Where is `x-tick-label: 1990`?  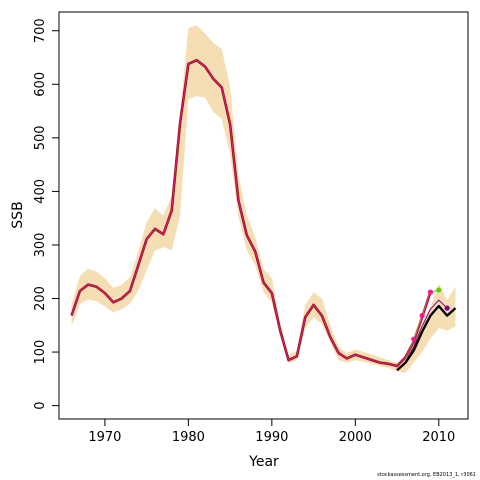
x-tick-label: 1990 is located at coordinates (271, 437).